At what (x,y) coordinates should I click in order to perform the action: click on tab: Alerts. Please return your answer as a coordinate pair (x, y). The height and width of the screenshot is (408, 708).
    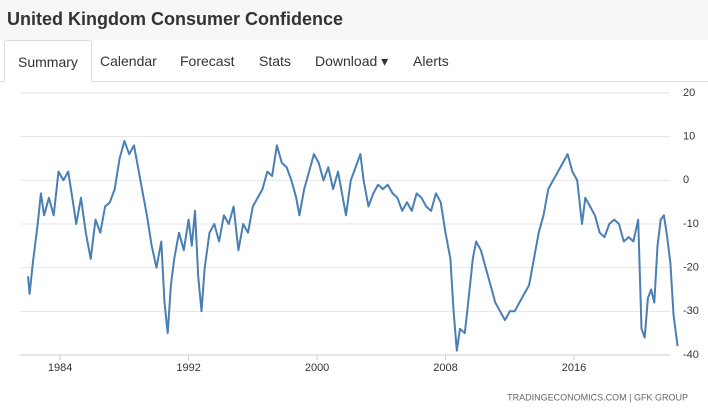
    Looking at the image, I should click on (431, 61).